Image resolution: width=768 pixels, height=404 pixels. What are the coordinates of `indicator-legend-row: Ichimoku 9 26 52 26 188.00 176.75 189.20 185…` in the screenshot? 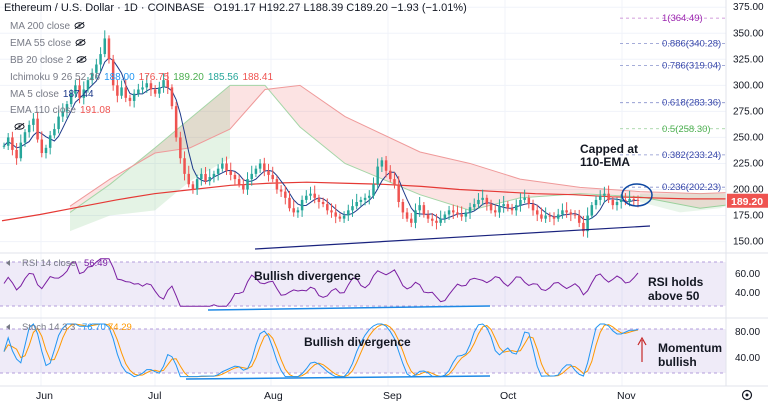 It's located at (141, 77).